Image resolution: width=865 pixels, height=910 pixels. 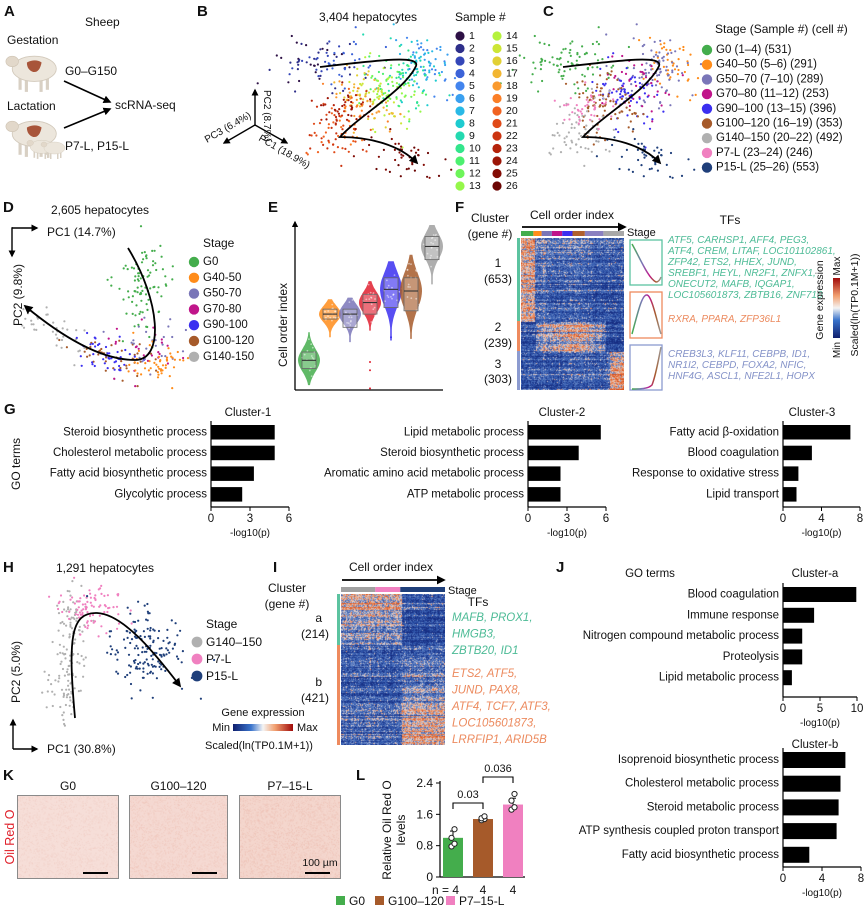 I want to click on panel-label-k: K, so click(x=8, y=775).